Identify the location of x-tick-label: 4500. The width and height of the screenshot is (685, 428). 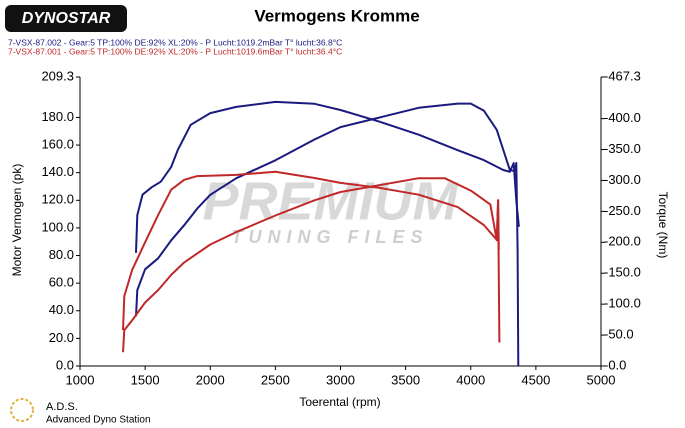
(535, 379).